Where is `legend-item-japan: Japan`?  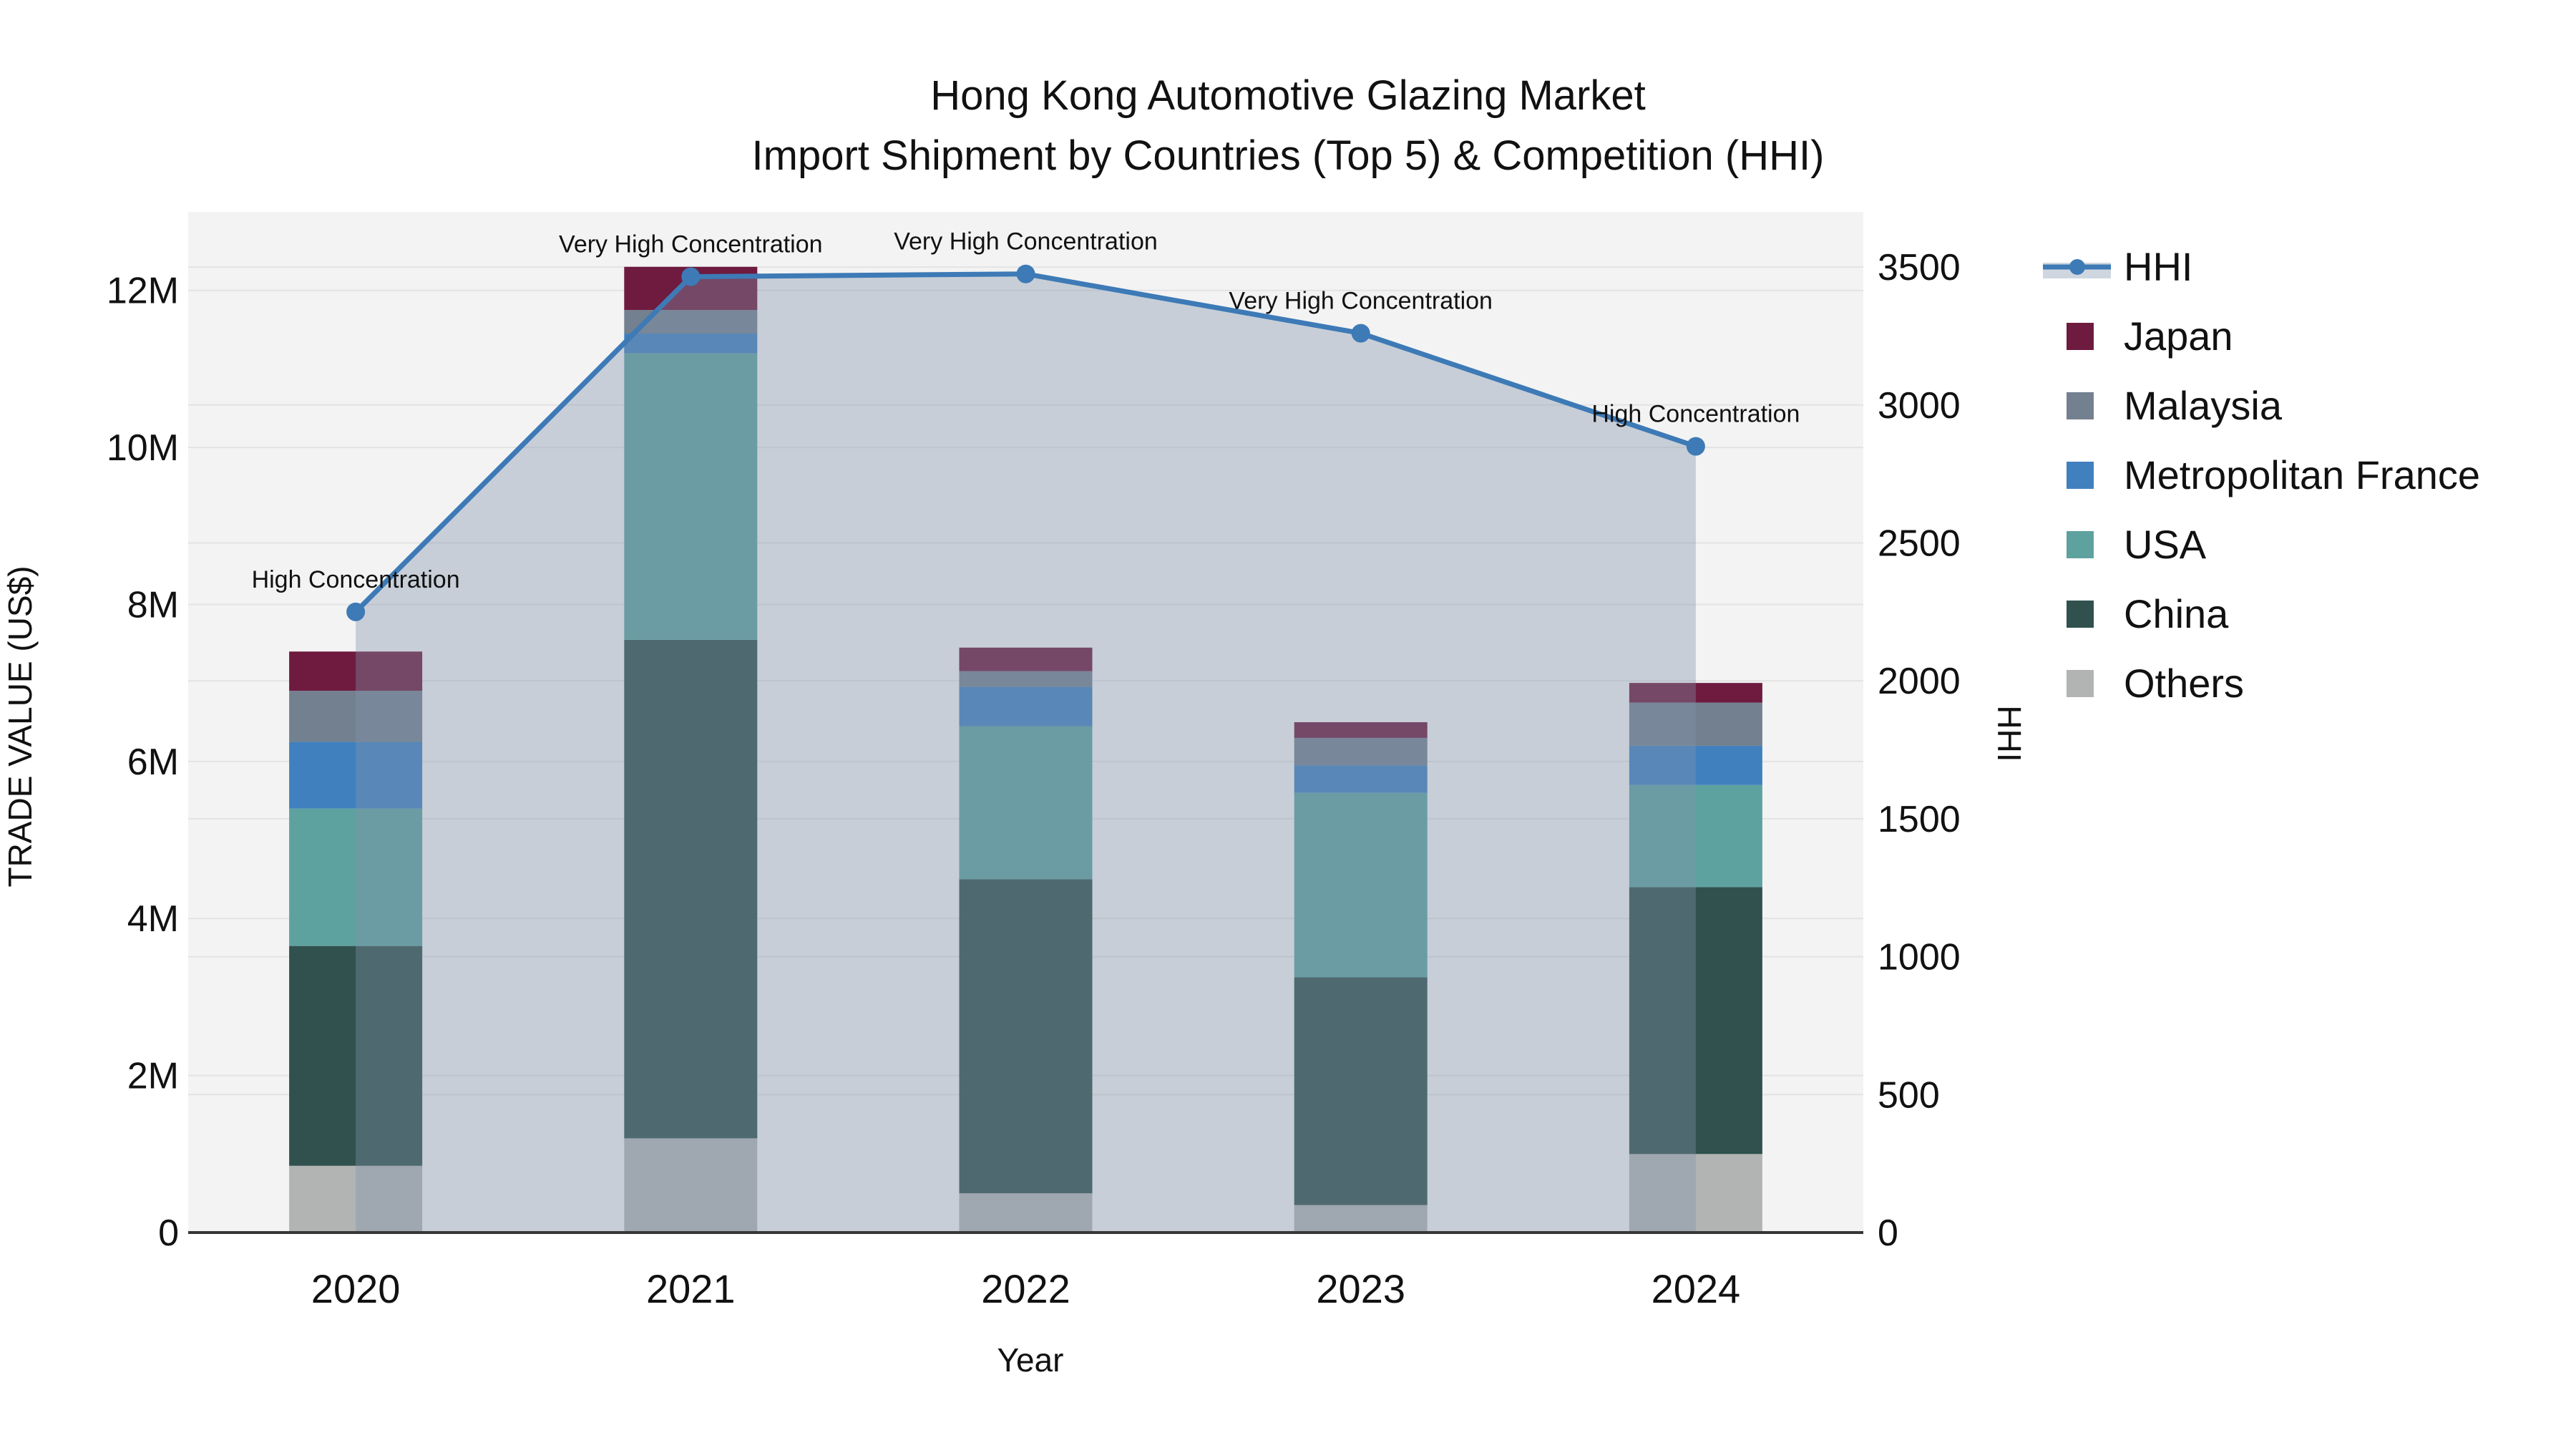
legend-item-japan: Japan is located at coordinates (2150, 336).